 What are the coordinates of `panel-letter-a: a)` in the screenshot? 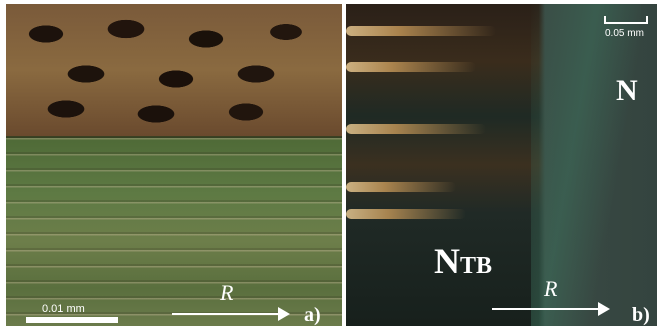 It's located at (312, 315).